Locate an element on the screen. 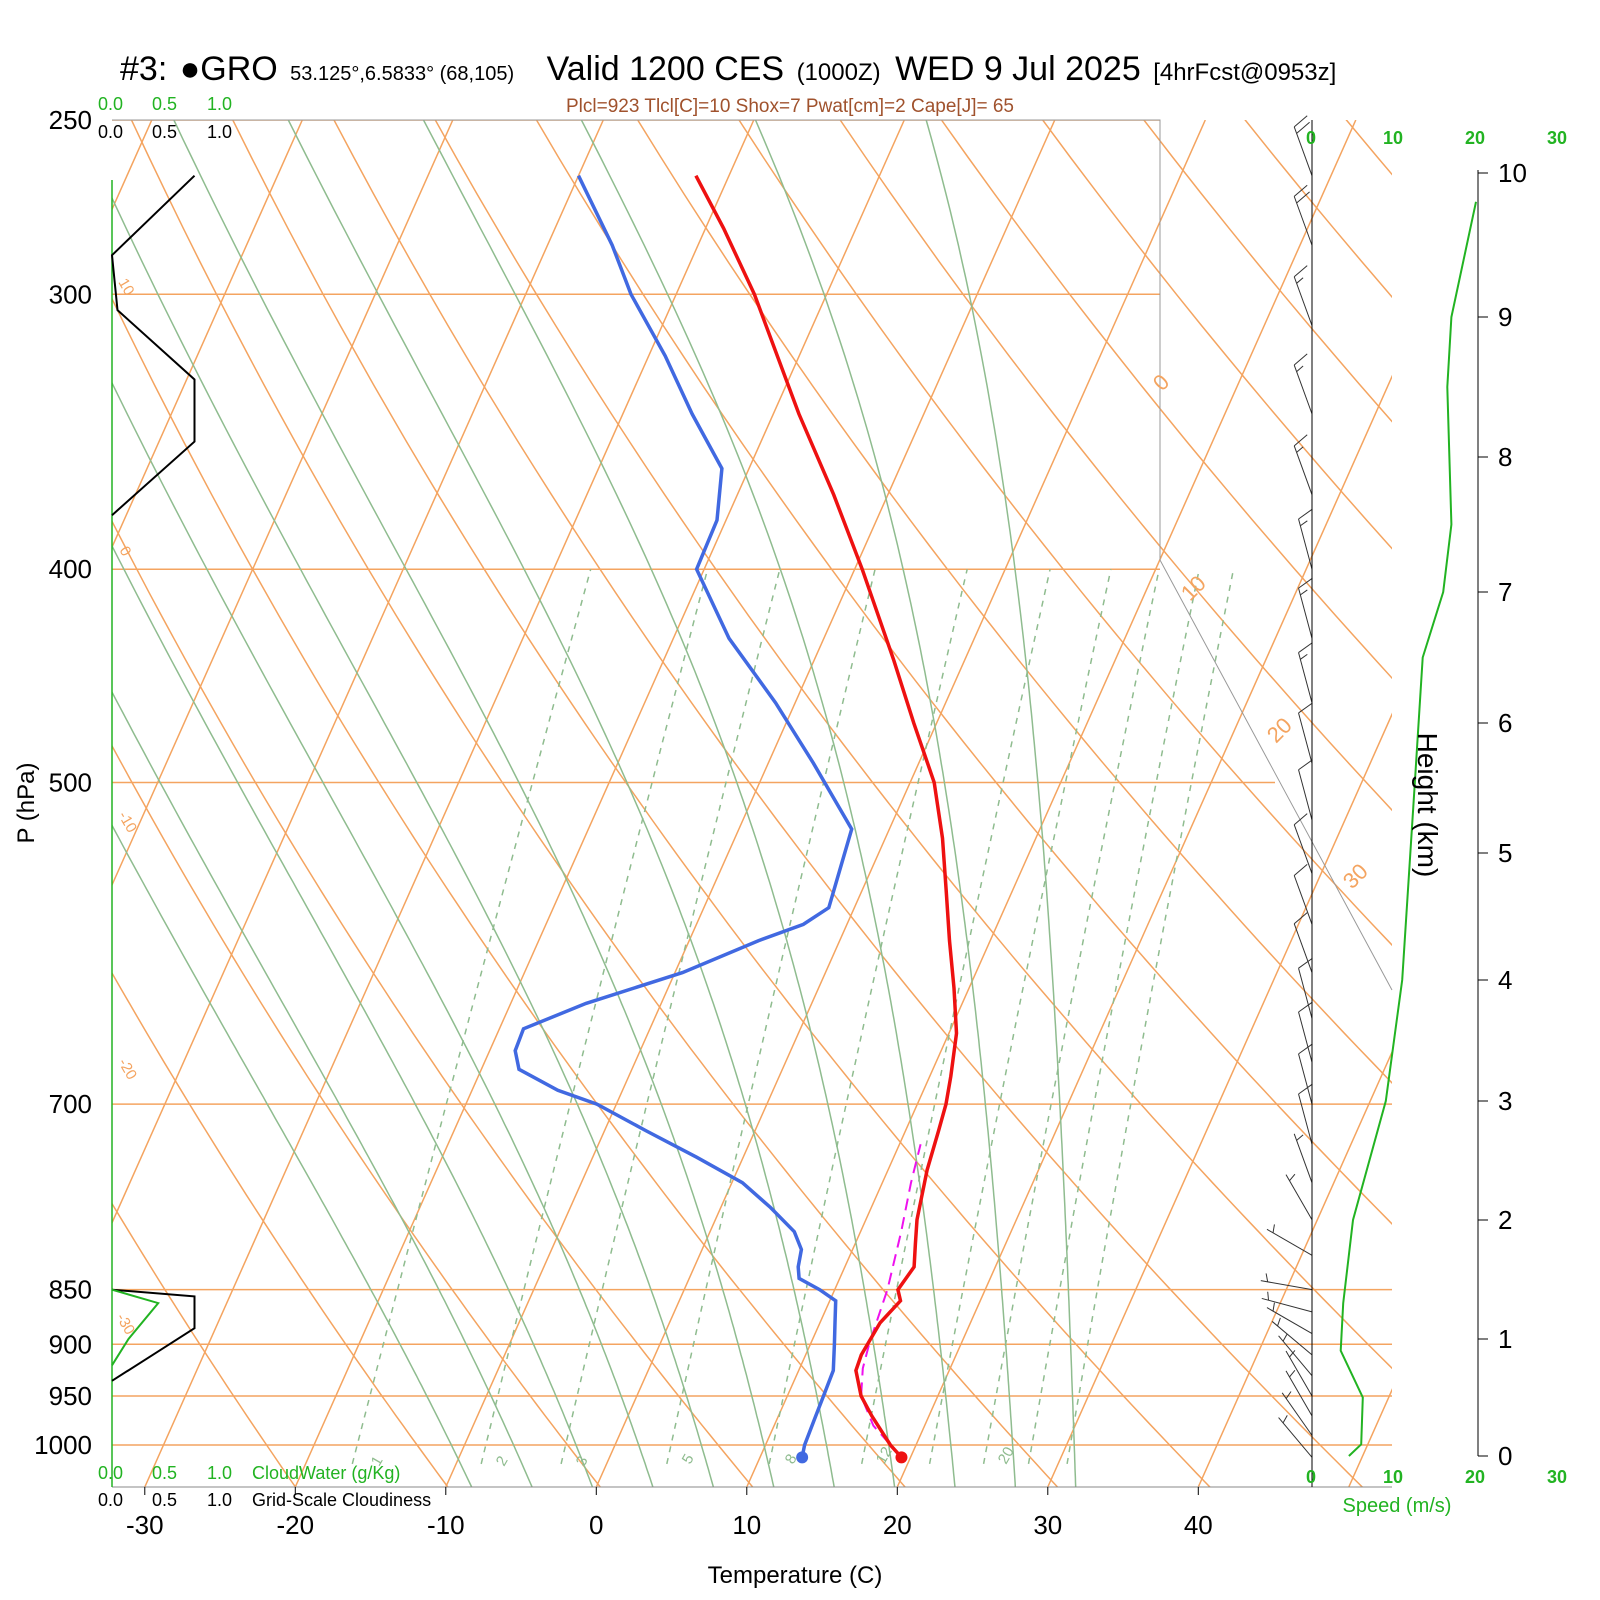 Image resolution: width=1600 pixels, height=1600 pixels. speed-top-tick-2: 20 is located at coordinates (1475, 138).